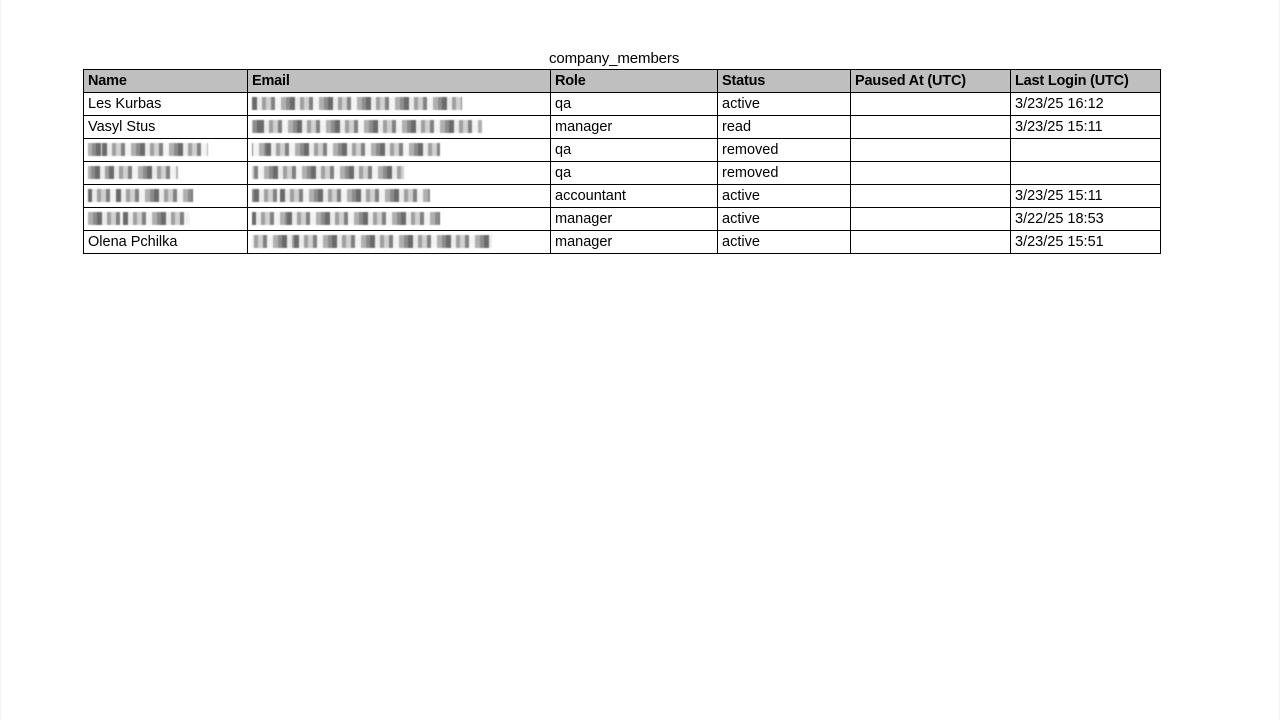 The height and width of the screenshot is (720, 1280). I want to click on cell-last_login: 3/22/25 18:53, so click(1085, 219).